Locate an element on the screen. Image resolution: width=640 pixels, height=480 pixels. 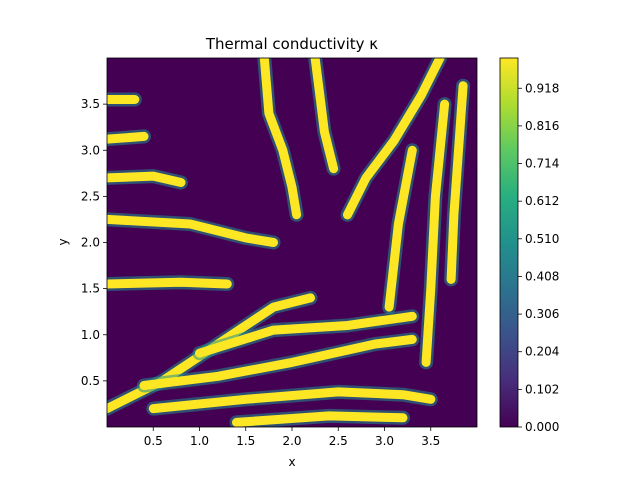
colorbar-tick-label: 0.408 is located at coordinates (542, 276).